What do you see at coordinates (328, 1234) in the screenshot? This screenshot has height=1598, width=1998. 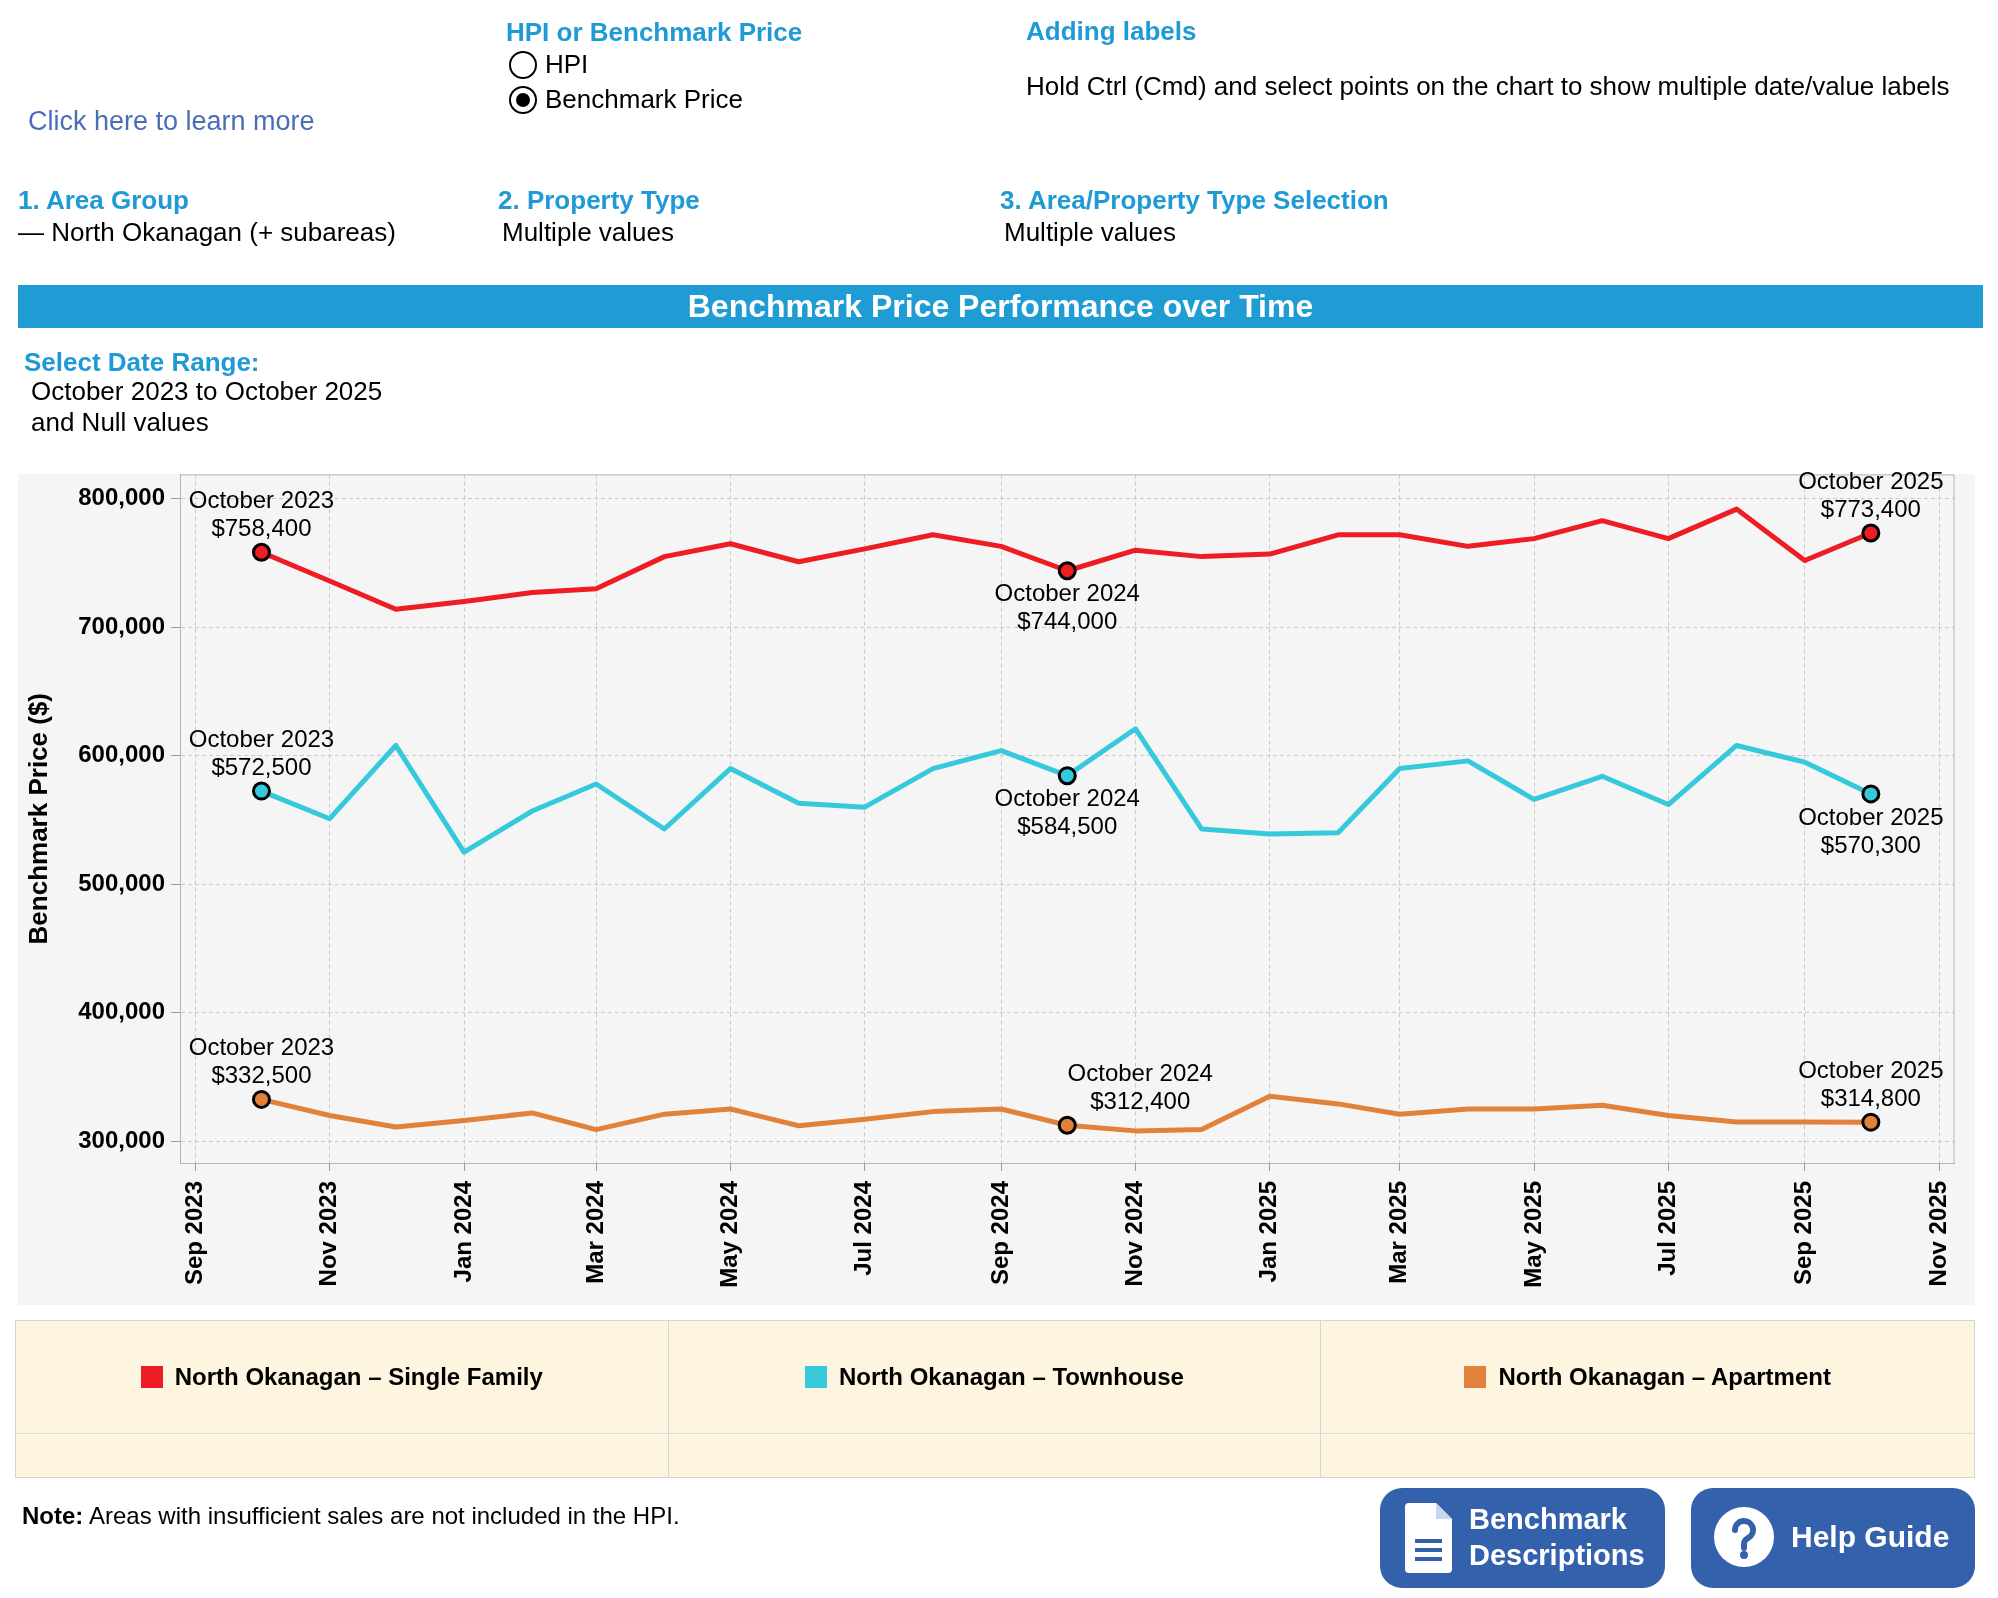 I see `x-tick-label: Nov 2023` at bounding box center [328, 1234].